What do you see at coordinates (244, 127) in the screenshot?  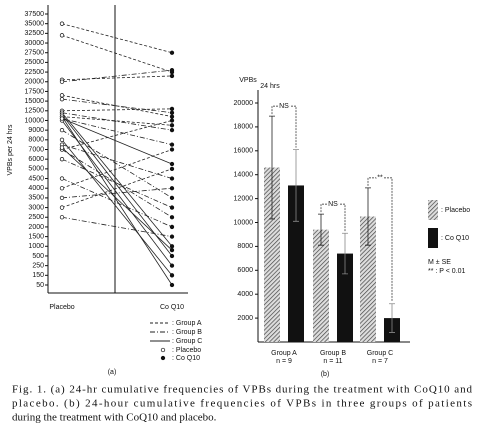 I see `y-tick-label: 18000` at bounding box center [244, 127].